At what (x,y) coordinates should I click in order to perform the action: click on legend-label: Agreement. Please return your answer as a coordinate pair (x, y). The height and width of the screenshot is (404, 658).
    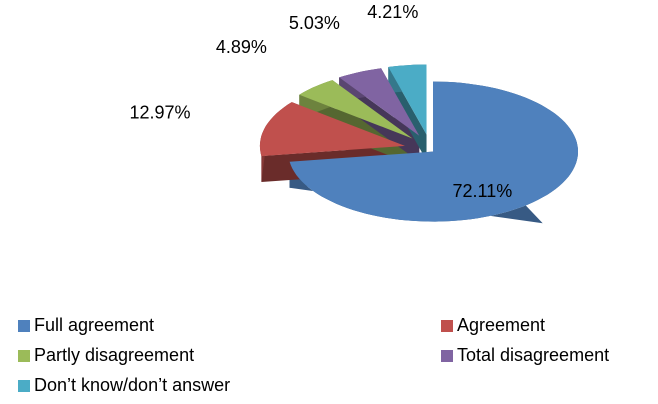
    Looking at the image, I should click on (501, 325).